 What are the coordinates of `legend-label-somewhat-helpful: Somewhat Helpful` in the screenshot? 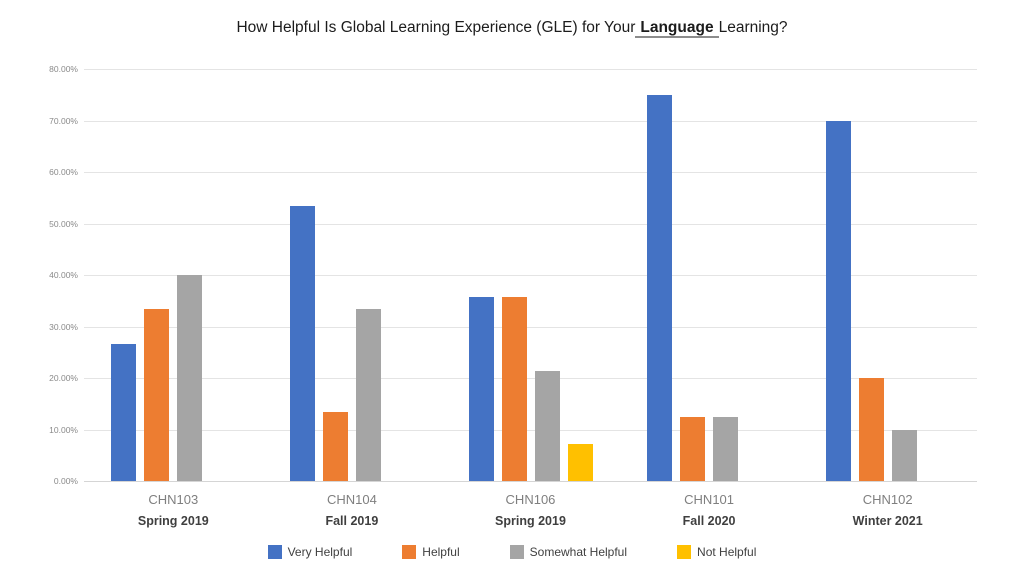 It's located at (578, 552).